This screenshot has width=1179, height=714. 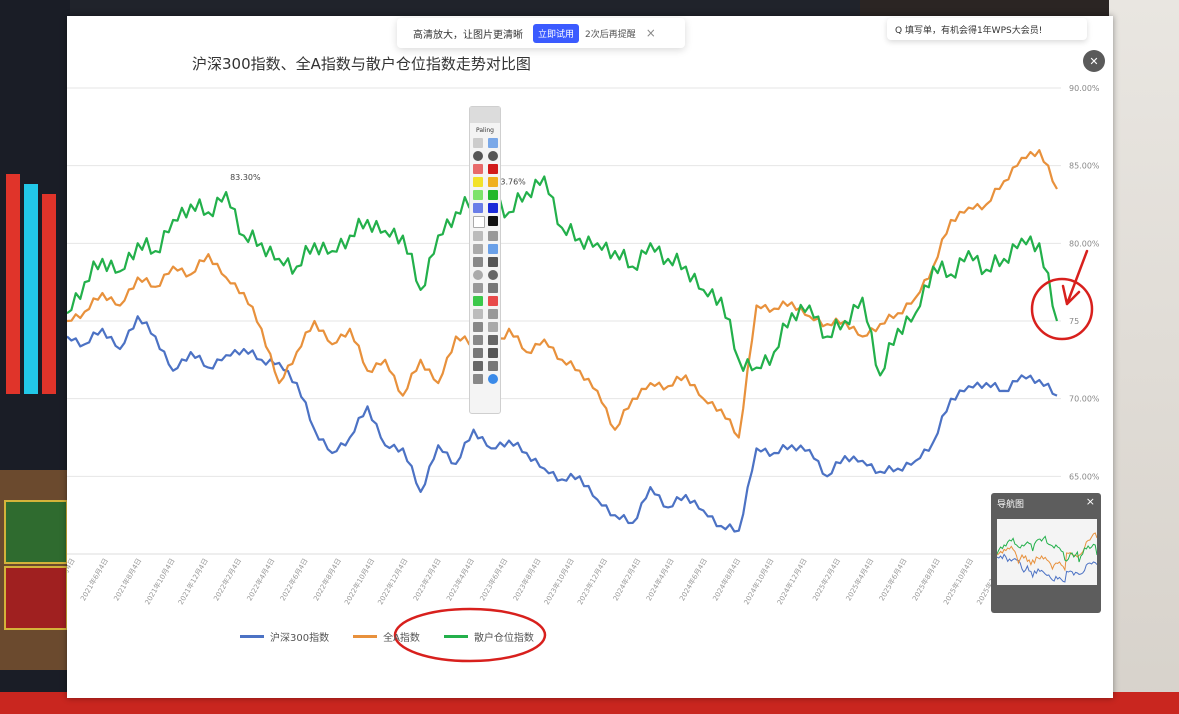 I want to click on rect-tool-icon, so click(x=478, y=262).